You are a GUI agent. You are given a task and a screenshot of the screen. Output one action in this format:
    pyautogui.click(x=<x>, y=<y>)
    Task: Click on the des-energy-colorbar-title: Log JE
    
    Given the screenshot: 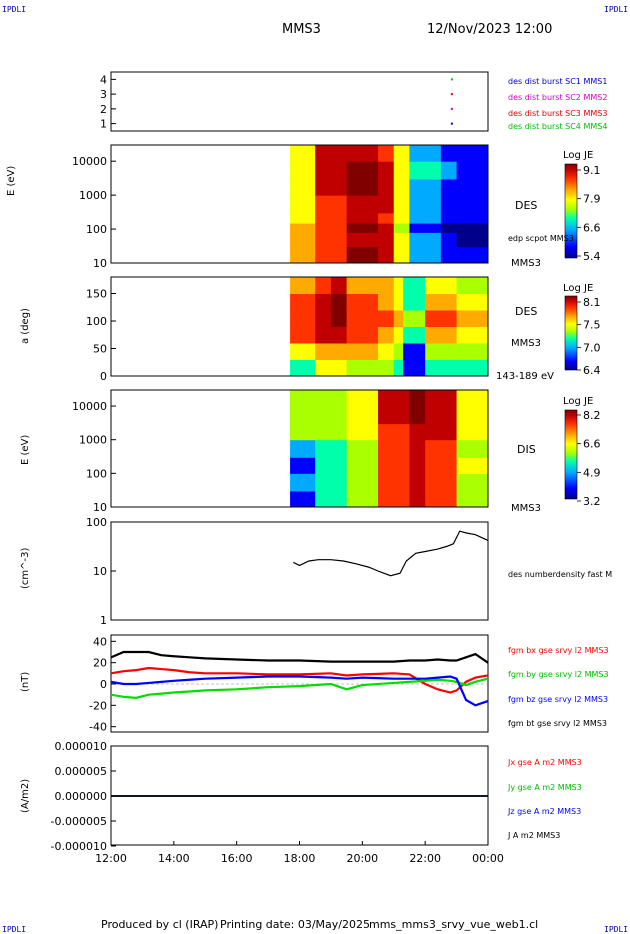 What is the action you would take?
    pyautogui.click(x=578, y=155)
    